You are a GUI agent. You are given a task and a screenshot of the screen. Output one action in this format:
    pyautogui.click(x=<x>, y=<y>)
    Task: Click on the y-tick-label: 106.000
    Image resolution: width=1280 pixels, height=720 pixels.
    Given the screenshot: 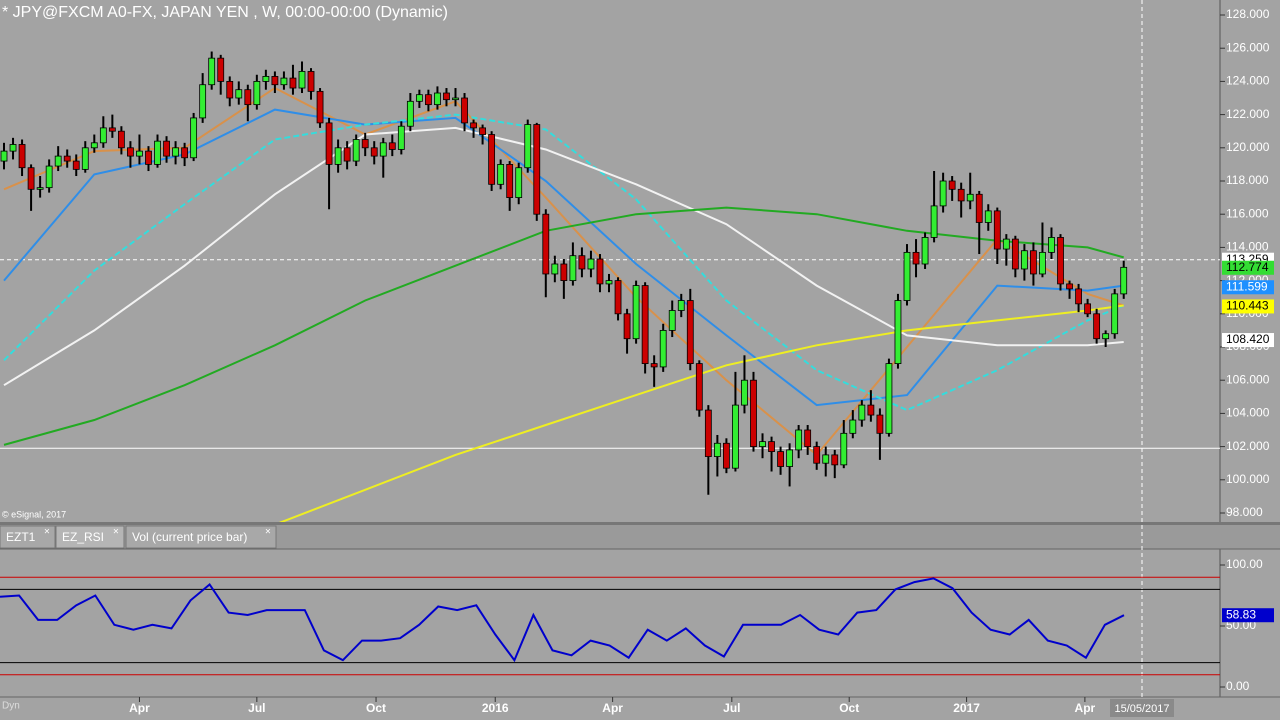 What is the action you would take?
    pyautogui.click(x=1248, y=379)
    